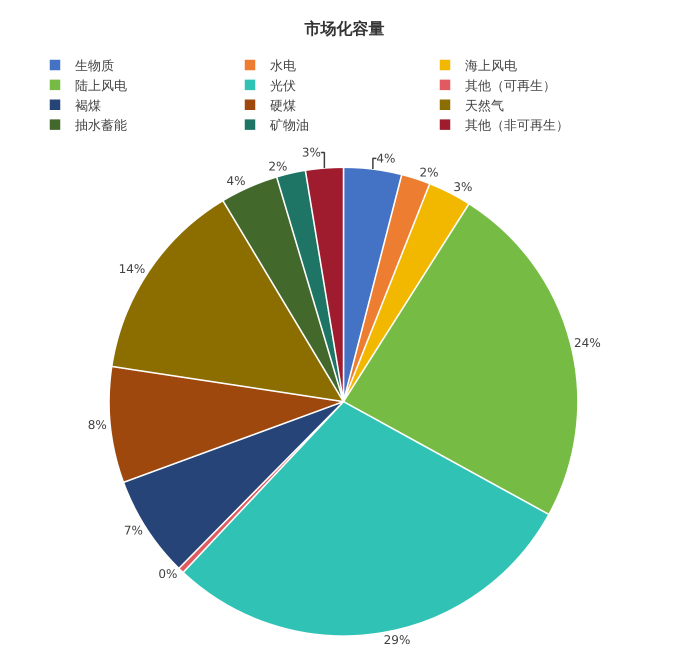 The image size is (689, 656). Describe the element at coordinates (397, 639) in the screenshot. I see `data-label: 29%` at that location.